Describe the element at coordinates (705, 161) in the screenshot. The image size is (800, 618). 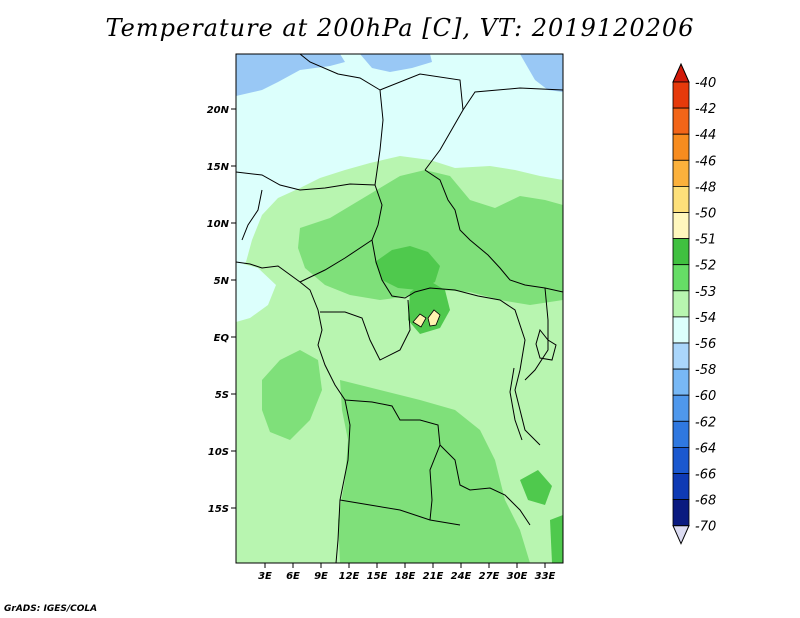
I see `colorbar-label: -46` at that location.